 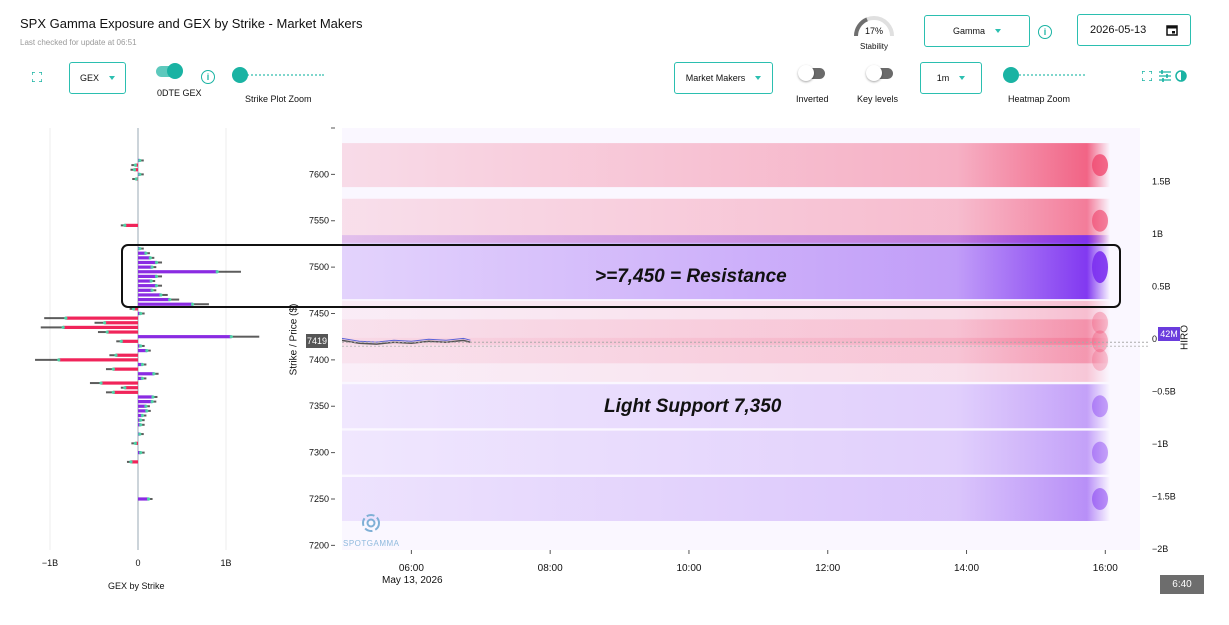 What do you see at coordinates (951, 78) in the screenshot?
I see `interval-select: 1m` at bounding box center [951, 78].